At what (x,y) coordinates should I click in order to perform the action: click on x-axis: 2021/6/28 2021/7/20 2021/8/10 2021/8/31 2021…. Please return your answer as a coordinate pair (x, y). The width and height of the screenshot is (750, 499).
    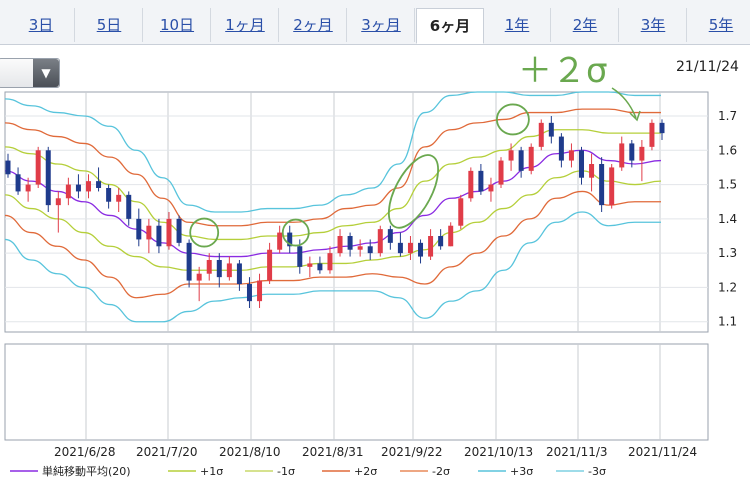
    Looking at the image, I should click on (375, 452).